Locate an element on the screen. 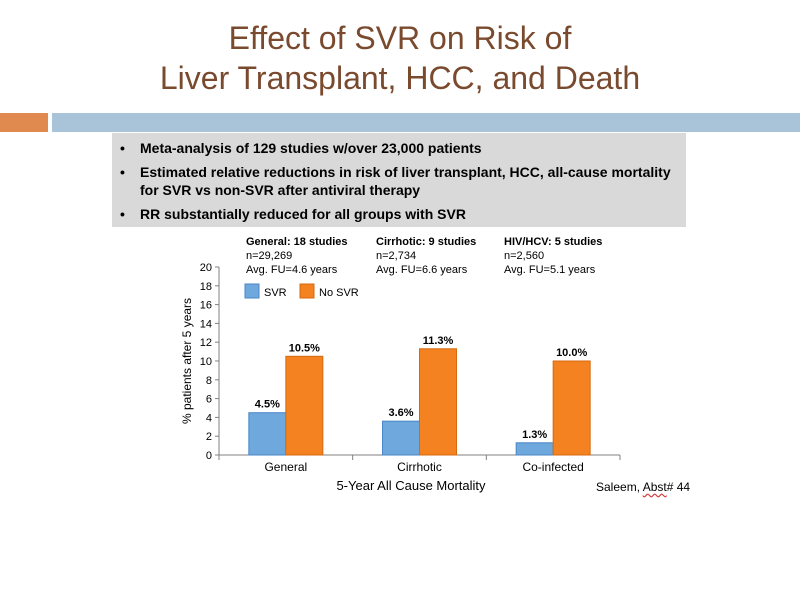 The height and width of the screenshot is (600, 800). legend-label: No SVR is located at coordinates (339, 293).